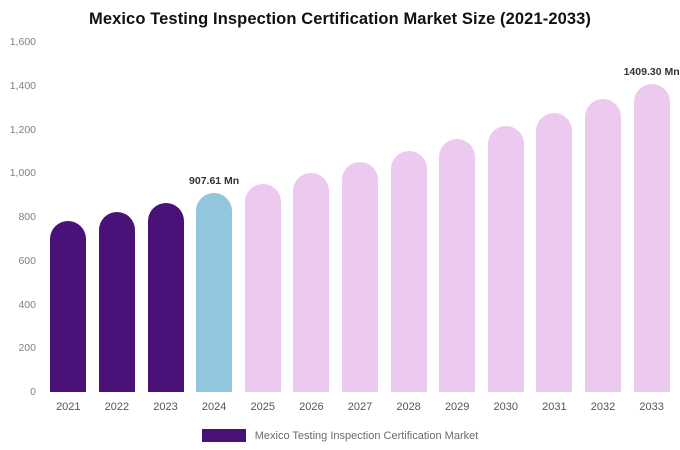  I want to click on x-tick-label-2033: 2033, so click(651, 407).